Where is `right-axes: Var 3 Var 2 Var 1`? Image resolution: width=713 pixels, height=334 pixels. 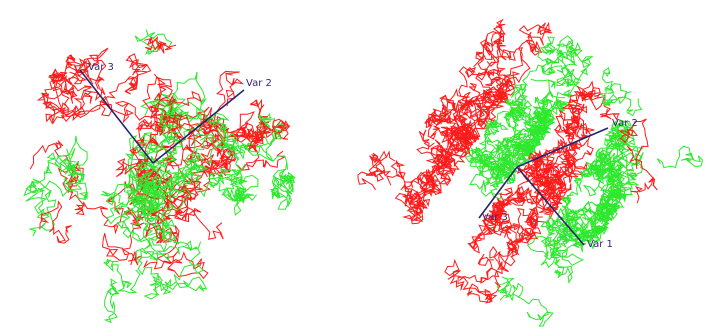 right-axes: Var 3 Var 2 Var 1 is located at coordinates (558, 184).